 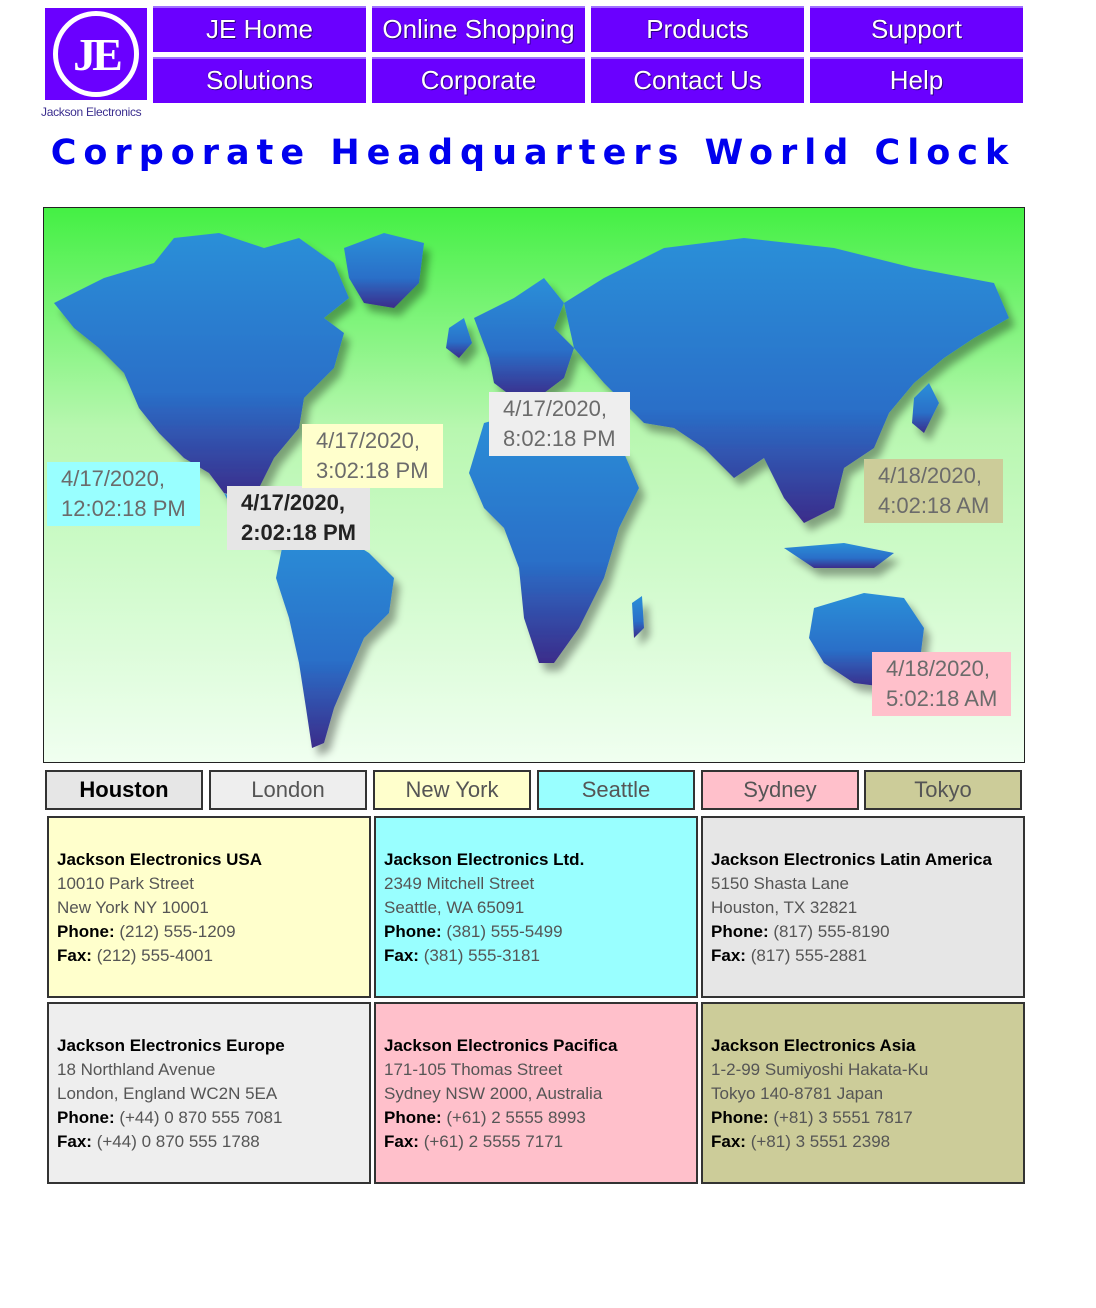 I want to click on office-address-line2: Houston, TX 32821, so click(x=784, y=907).